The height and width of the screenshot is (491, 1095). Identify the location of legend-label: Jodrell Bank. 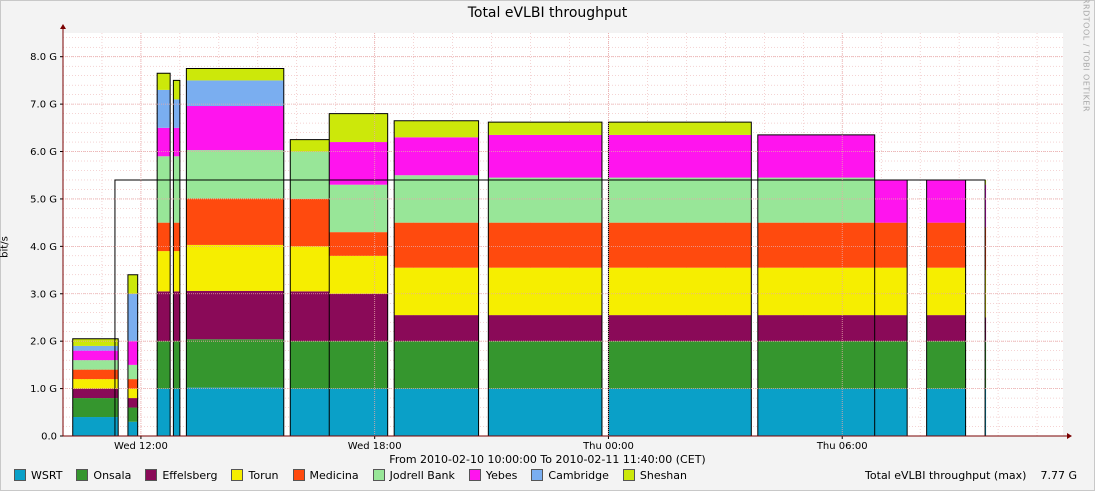
(422, 475).